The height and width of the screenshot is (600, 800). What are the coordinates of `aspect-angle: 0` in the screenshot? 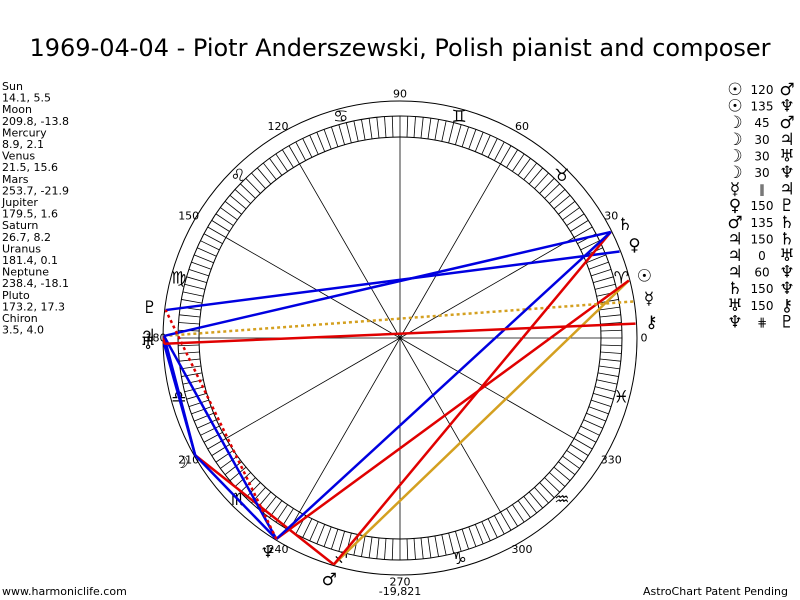 It's located at (762, 256).